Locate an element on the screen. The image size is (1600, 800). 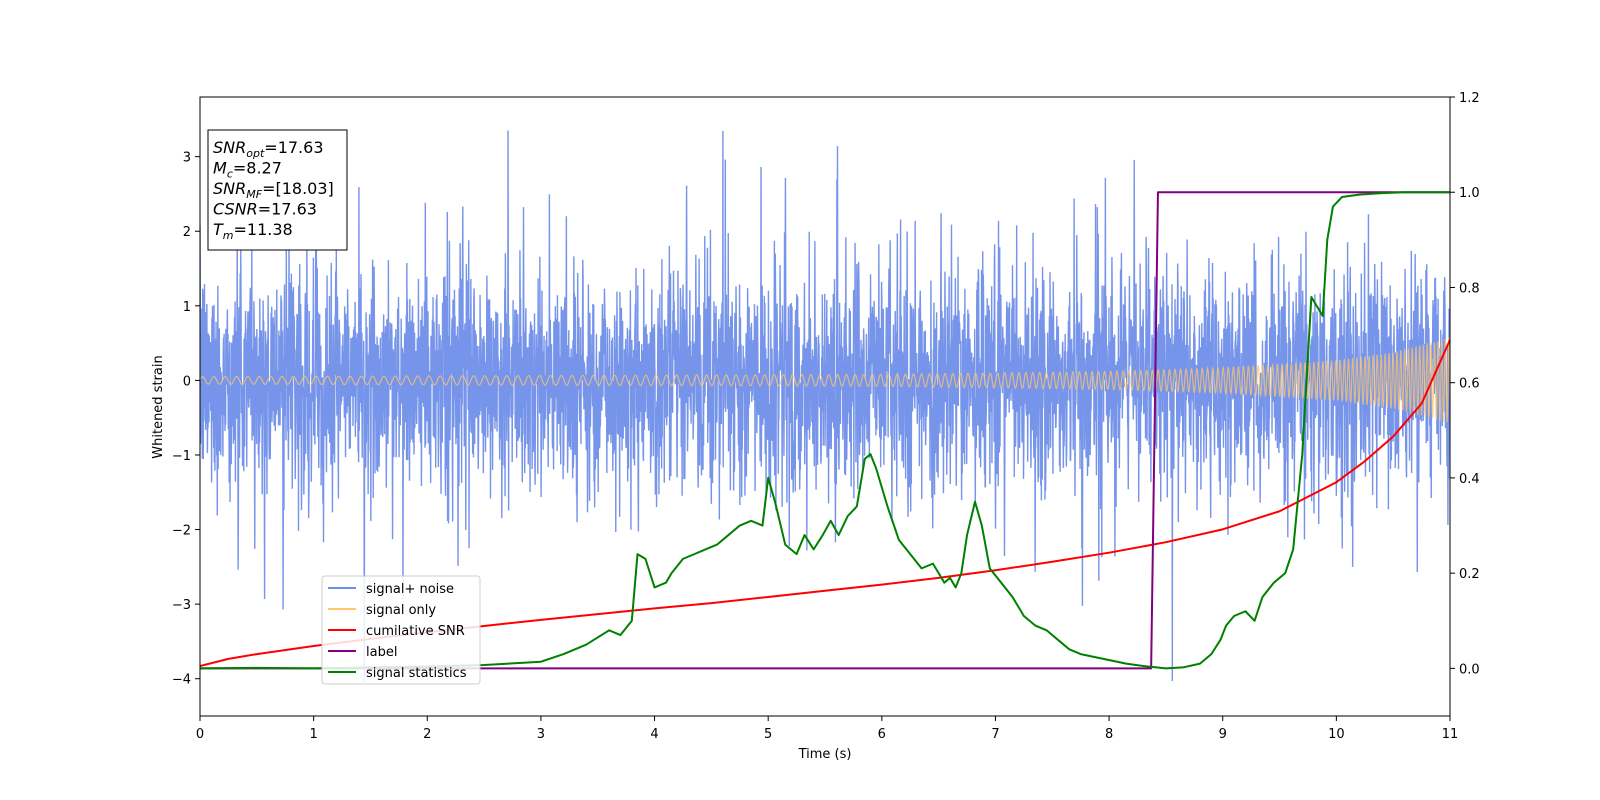
y-right-tick-label: 0.8 is located at coordinates (1469, 288).